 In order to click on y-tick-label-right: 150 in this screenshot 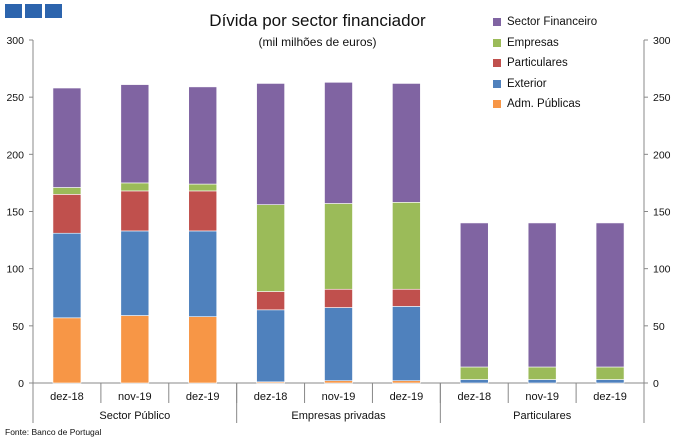, I will do `click(662, 213)`.